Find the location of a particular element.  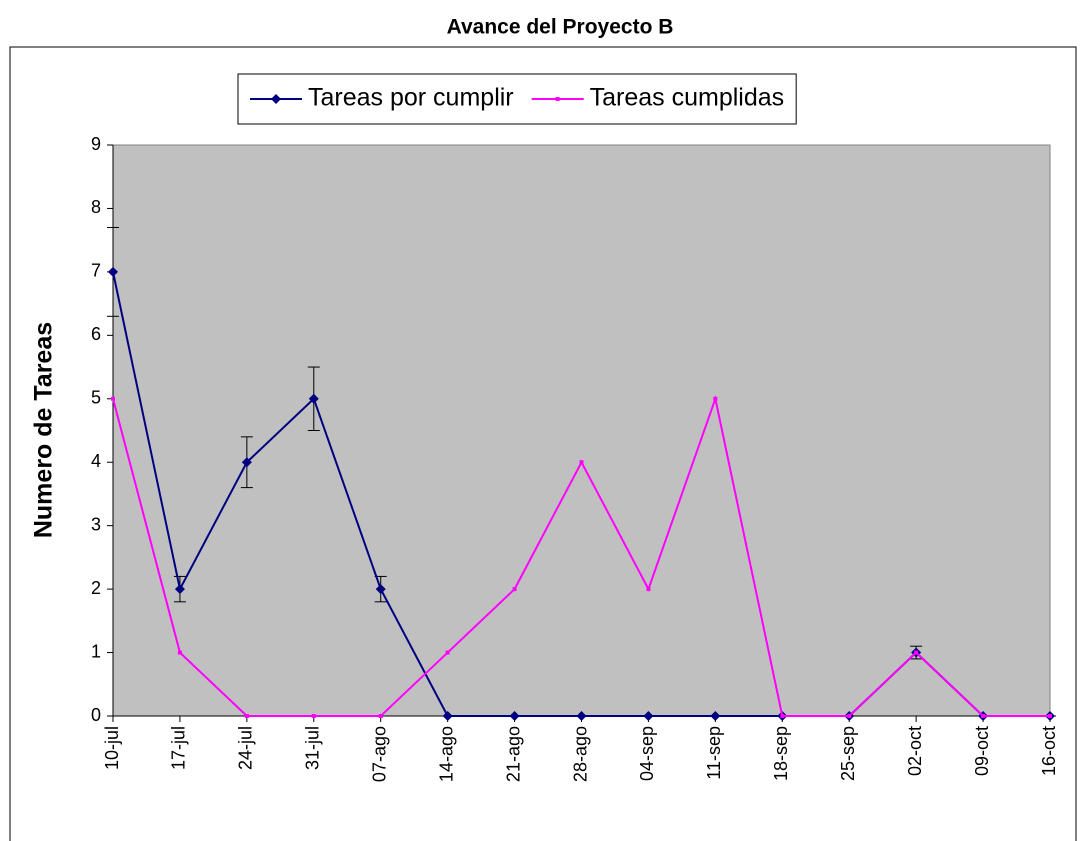

chart-title: Avance del Proyecto B is located at coordinates (560, 27).